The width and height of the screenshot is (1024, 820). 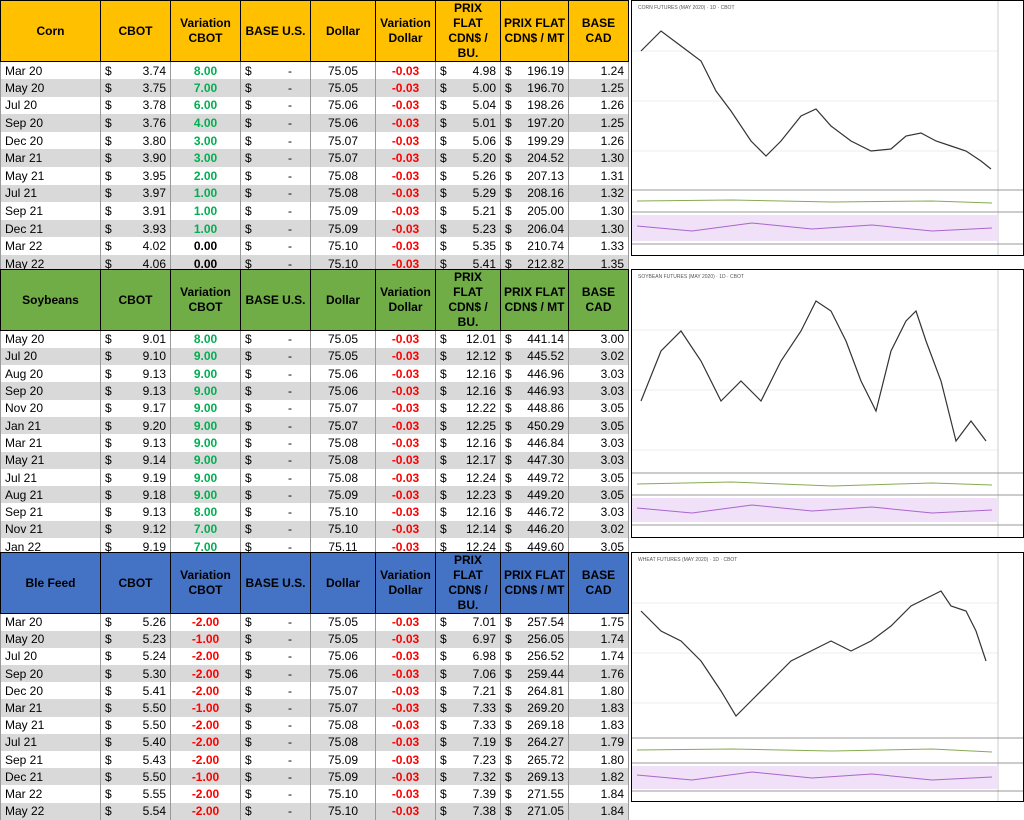 I want to click on cell-value: 198.26, so click(x=545, y=105).